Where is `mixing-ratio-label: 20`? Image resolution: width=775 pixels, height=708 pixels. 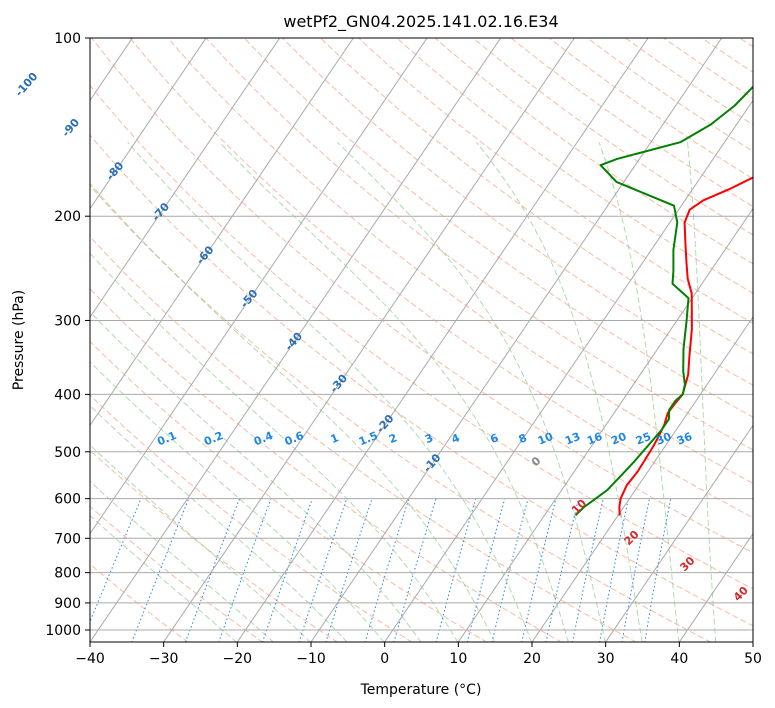
mixing-ratio-label: 20 is located at coordinates (618, 439).